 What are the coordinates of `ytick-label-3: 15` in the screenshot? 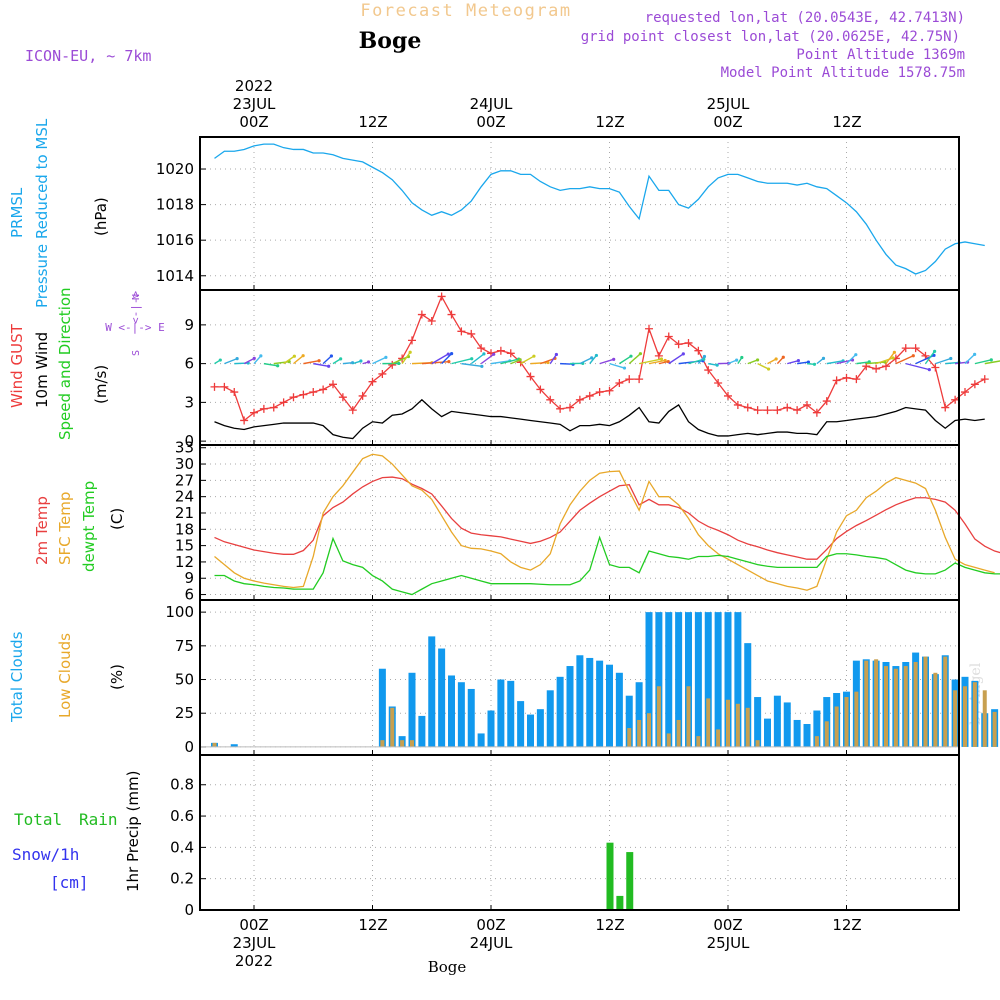 It's located at (184, 546).